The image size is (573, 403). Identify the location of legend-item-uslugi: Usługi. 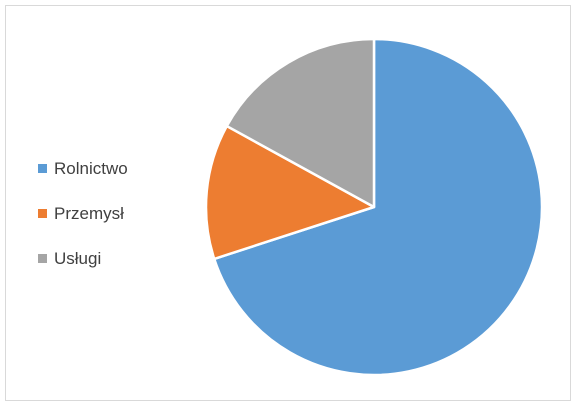
(83, 258).